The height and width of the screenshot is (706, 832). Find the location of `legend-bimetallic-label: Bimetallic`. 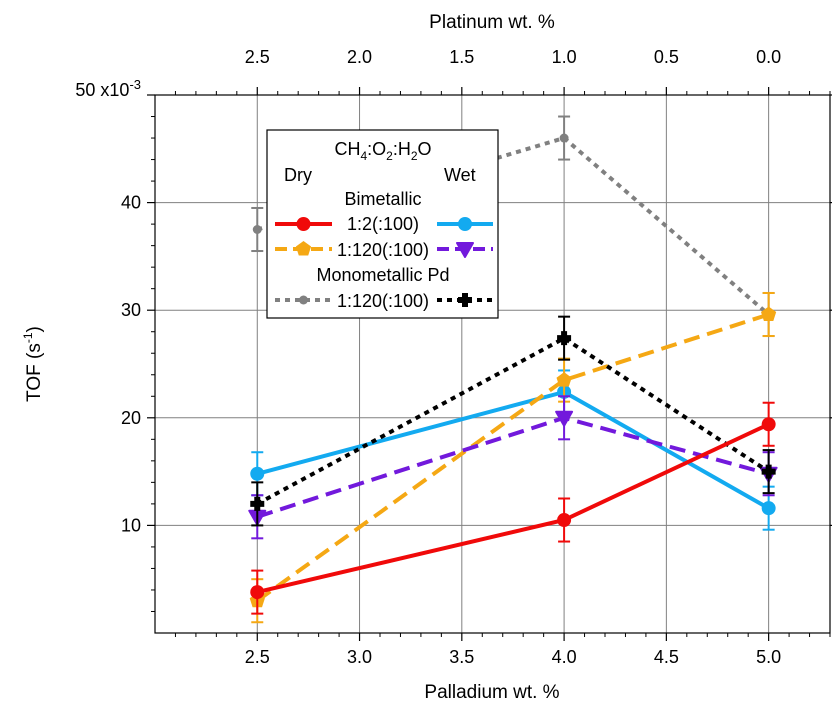

legend-bimetallic-label: Bimetallic is located at coordinates (382, 199).